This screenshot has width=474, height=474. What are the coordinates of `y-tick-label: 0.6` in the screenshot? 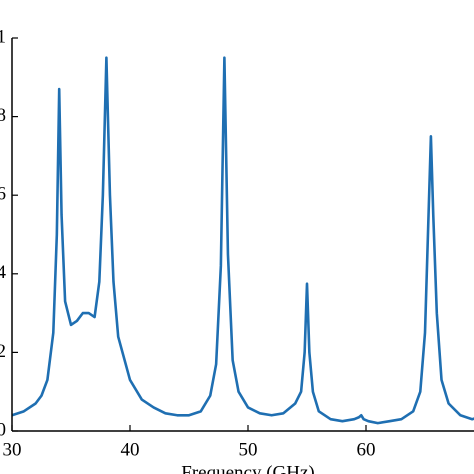 It's located at (3, 194).